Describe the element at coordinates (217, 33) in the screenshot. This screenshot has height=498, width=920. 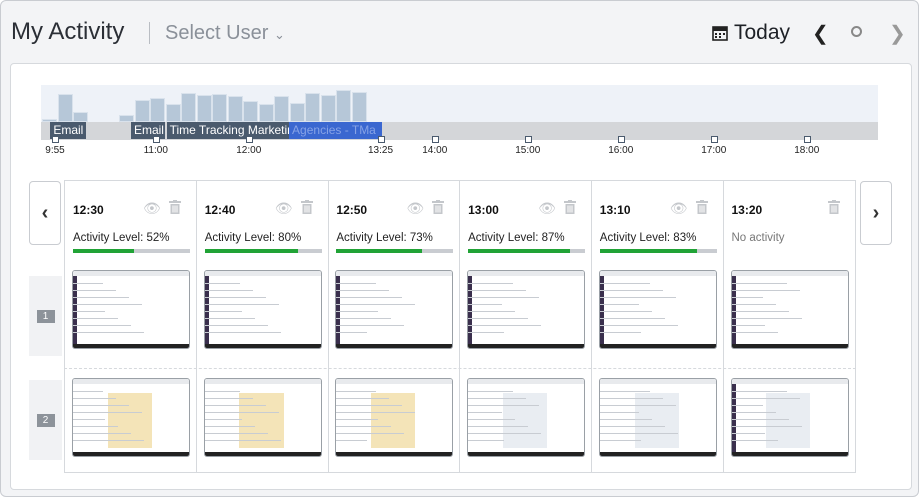
I see `select-user-label: Select User` at that location.